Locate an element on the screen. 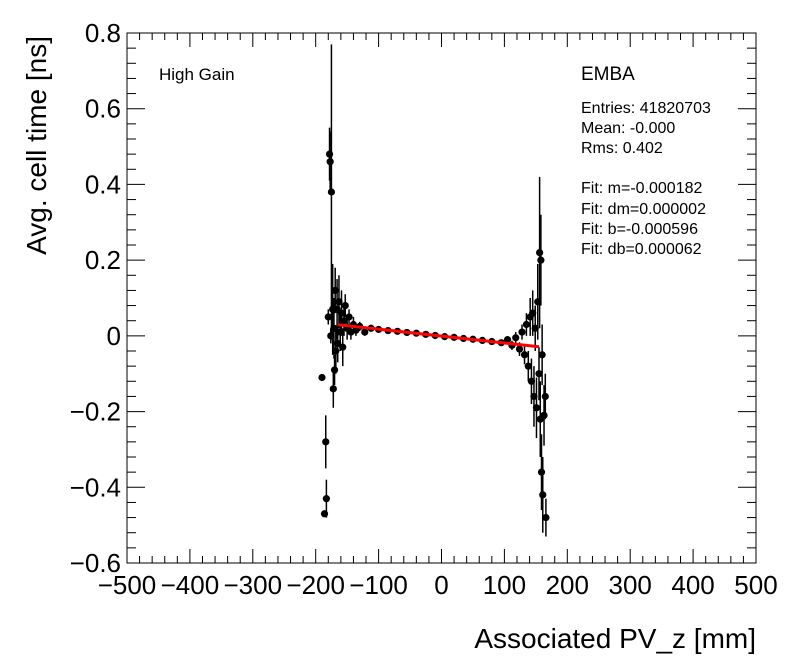 The image size is (796, 672). y-tick-labels: −0.6 −0.4 −0.2 0 0.2 0.4 0.6 0.8 is located at coordinates (95, 298).